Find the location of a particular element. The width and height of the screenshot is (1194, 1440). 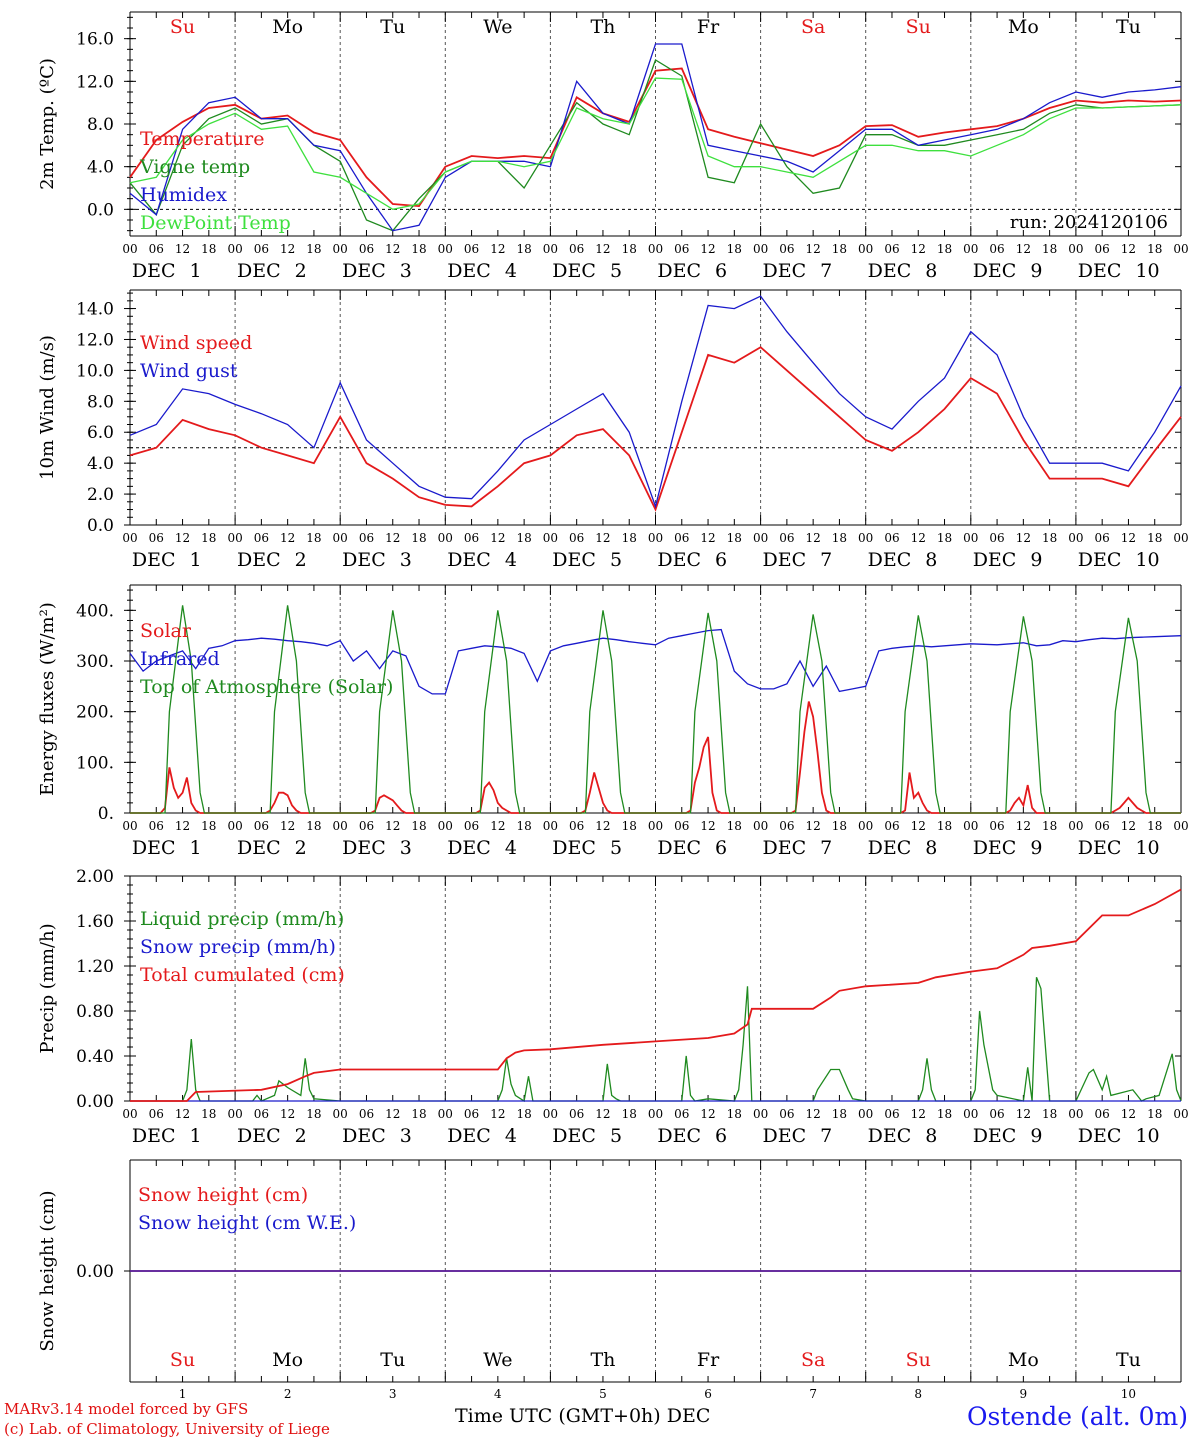

series-line-total-cumulated-cm- is located at coordinates (656, 995).